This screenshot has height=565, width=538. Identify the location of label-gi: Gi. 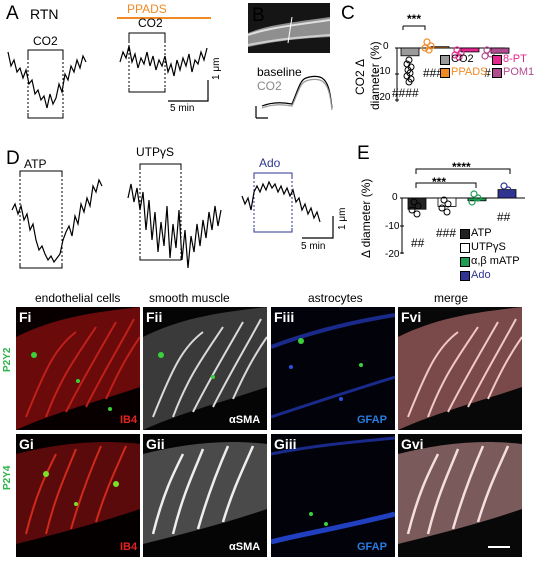
(26, 444).